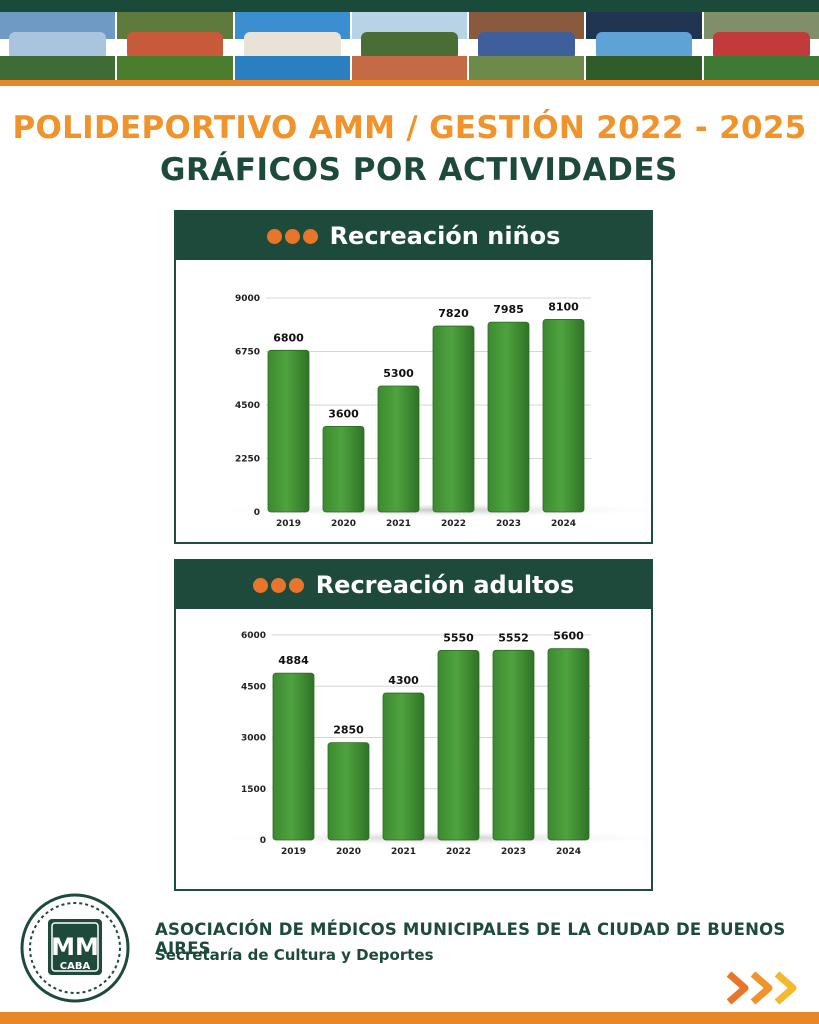  Describe the element at coordinates (176, 46) in the screenshot. I see `photo-kids-outdoor` at that location.